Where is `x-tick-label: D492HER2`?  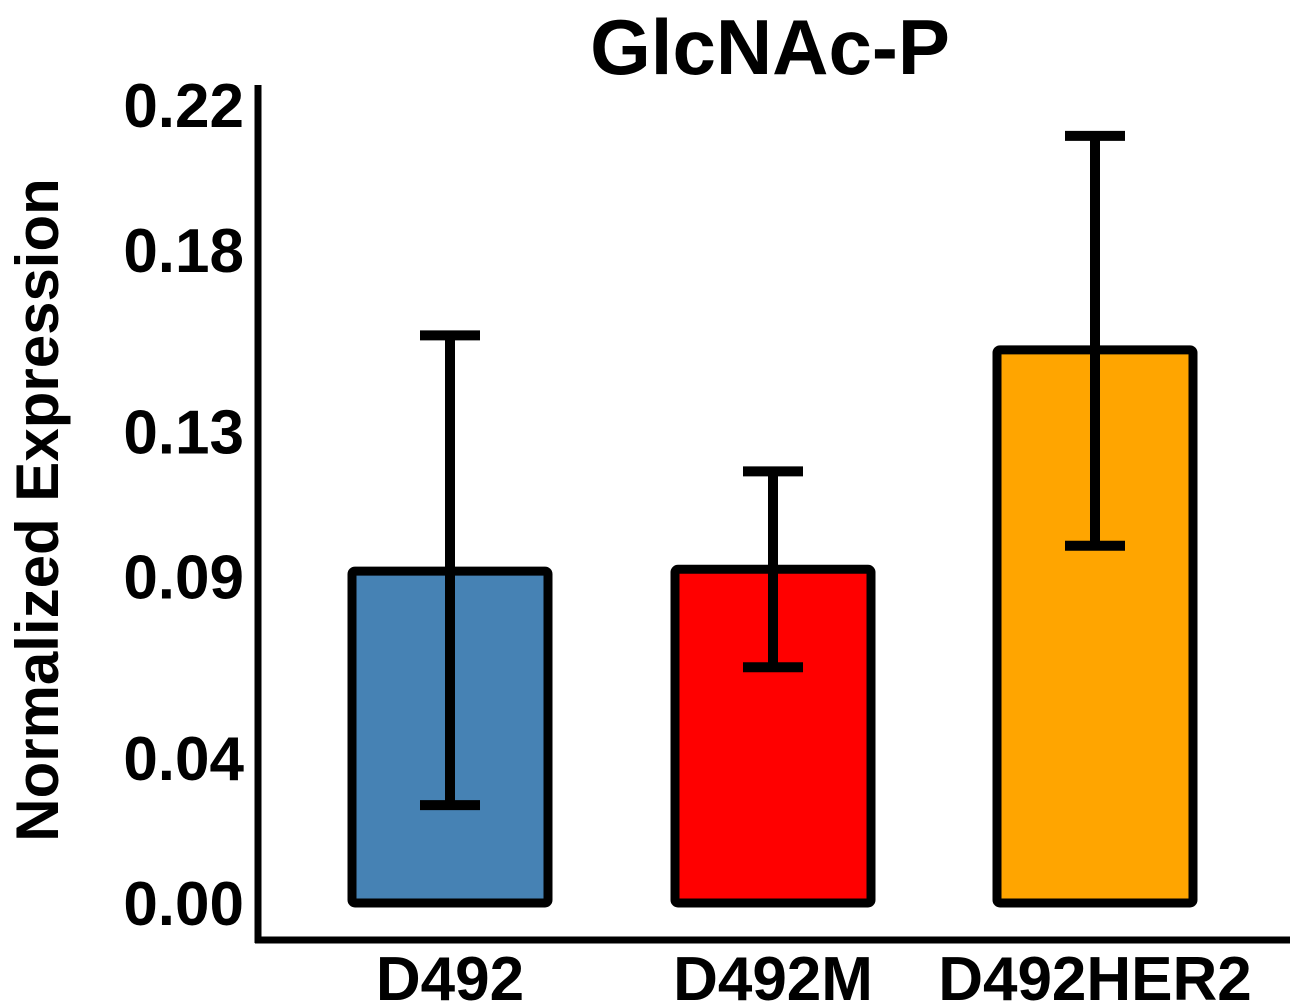
x-tick-label: D492HER2 is located at coordinates (1095, 976).